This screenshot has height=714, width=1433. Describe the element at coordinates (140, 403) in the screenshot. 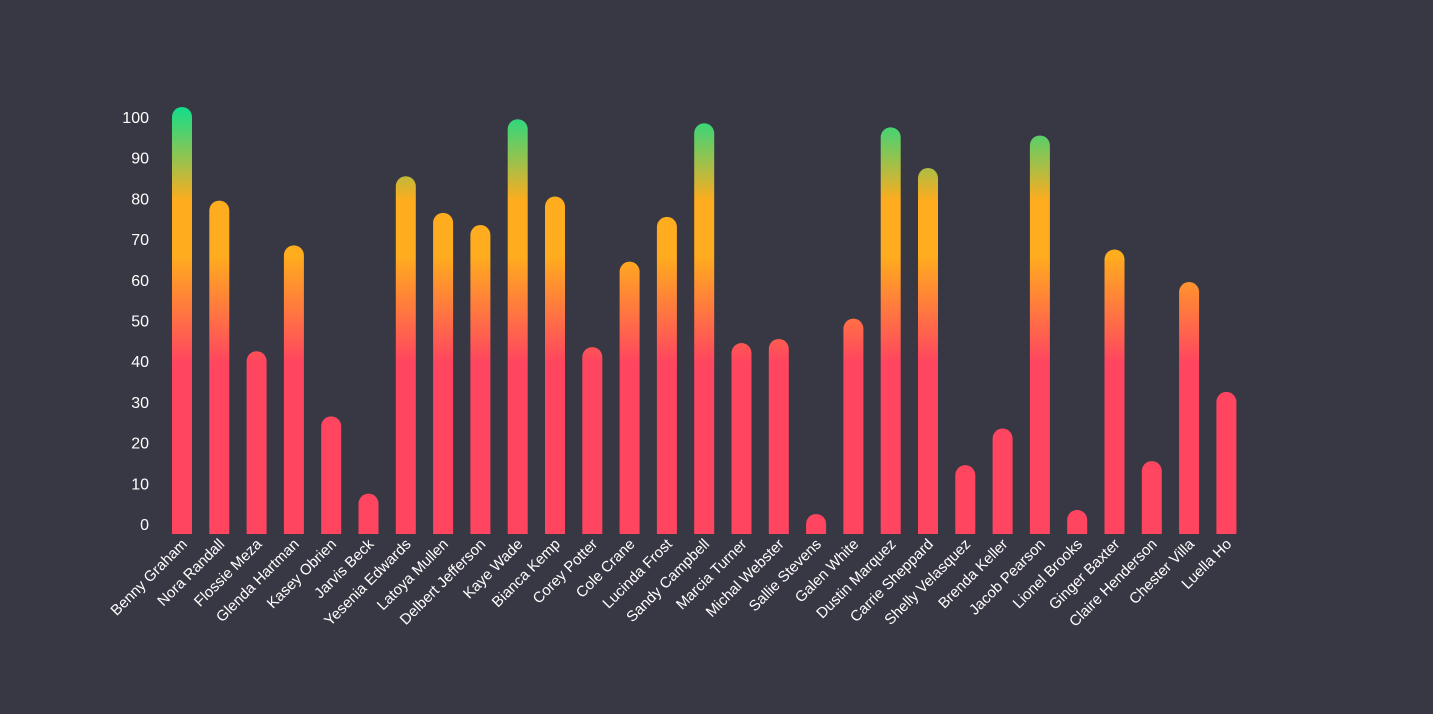

I see `y-tick-label: 30` at that location.